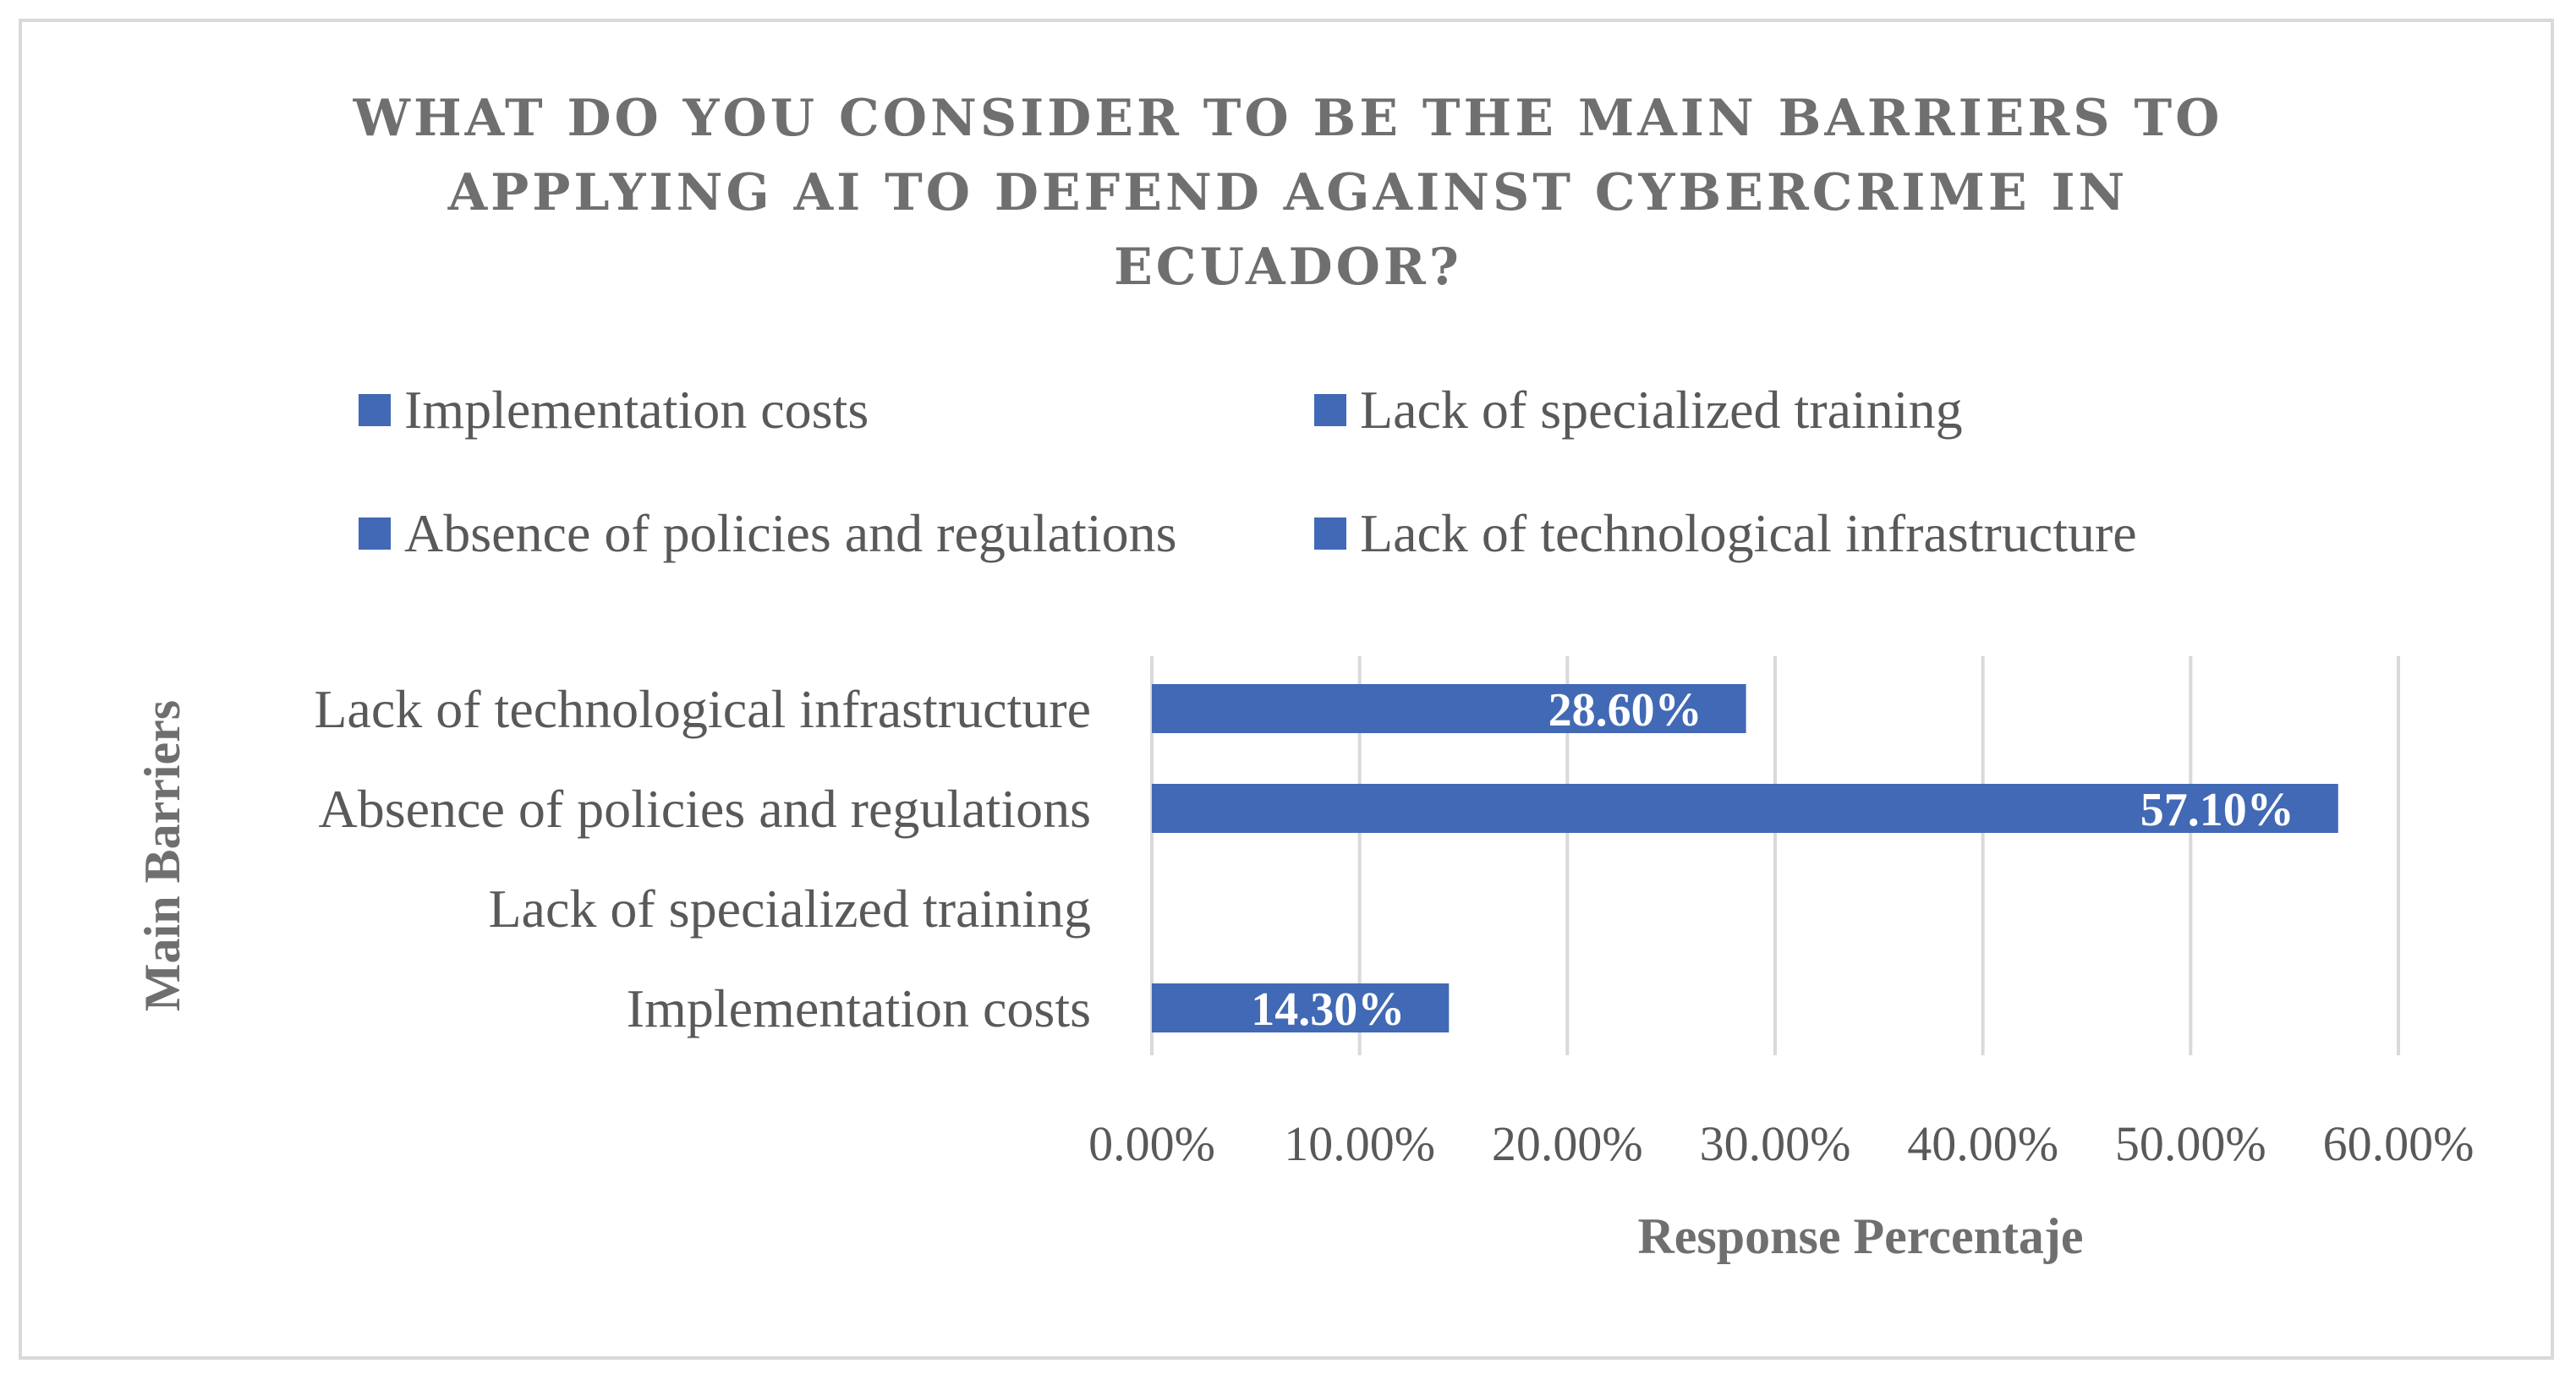 Image resolution: width=2576 pixels, height=1380 pixels. I want to click on legend-label-implementation-costs: Implementation costs, so click(636, 410).